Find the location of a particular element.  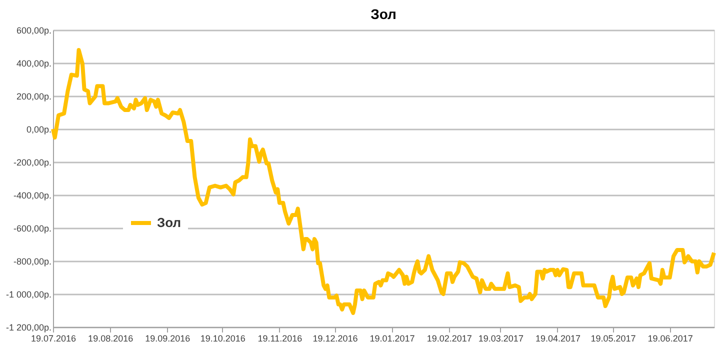

y-tick-label: 400,00р. is located at coordinates (34, 63).